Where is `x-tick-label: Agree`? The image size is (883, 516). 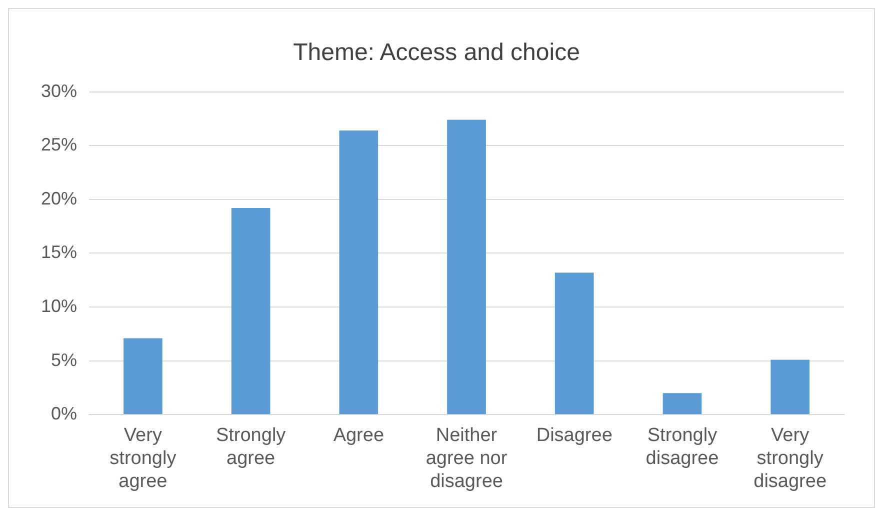 x-tick-label: Agree is located at coordinates (358, 435).